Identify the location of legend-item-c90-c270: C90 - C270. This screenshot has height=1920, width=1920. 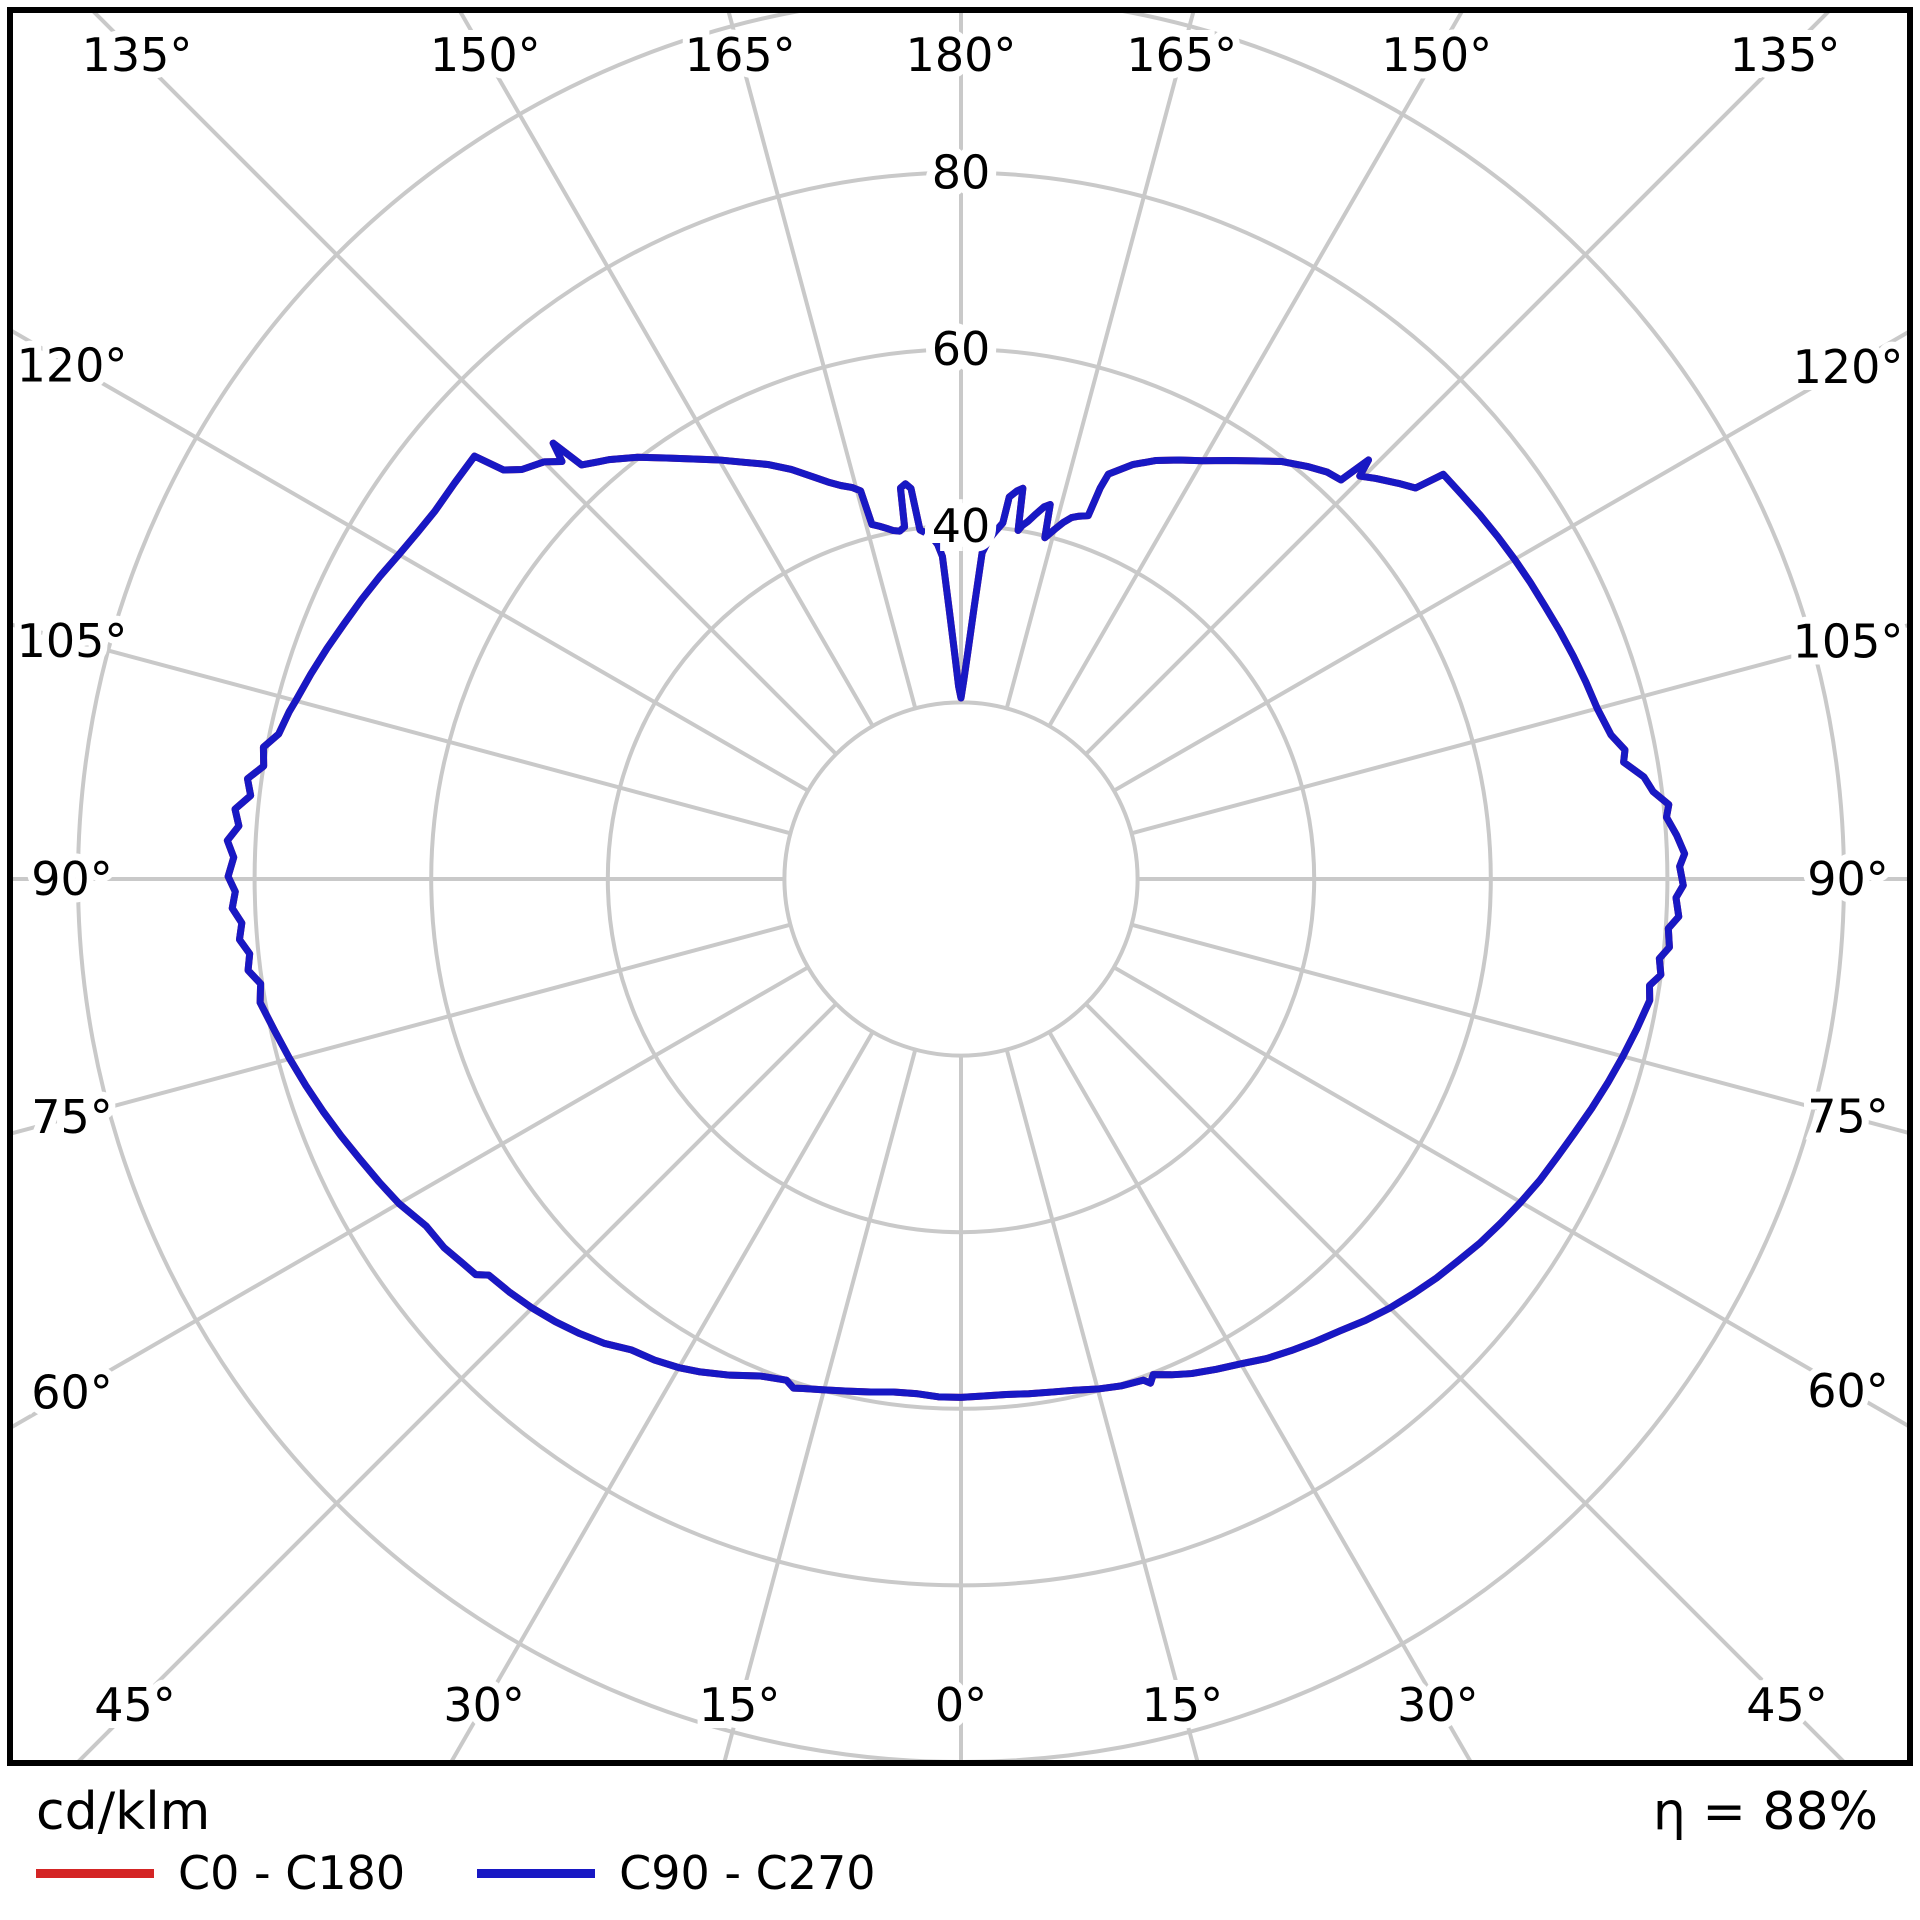
(676, 1873).